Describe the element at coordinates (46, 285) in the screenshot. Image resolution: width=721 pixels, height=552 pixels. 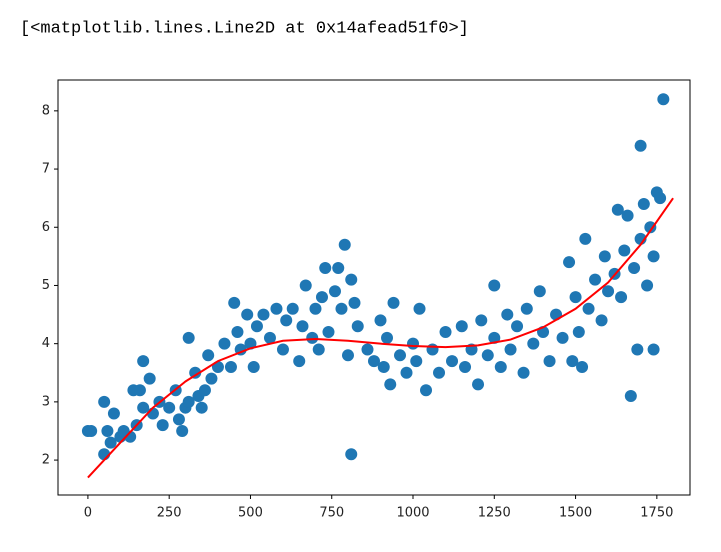
I see `y-tick-label: 5` at that location.